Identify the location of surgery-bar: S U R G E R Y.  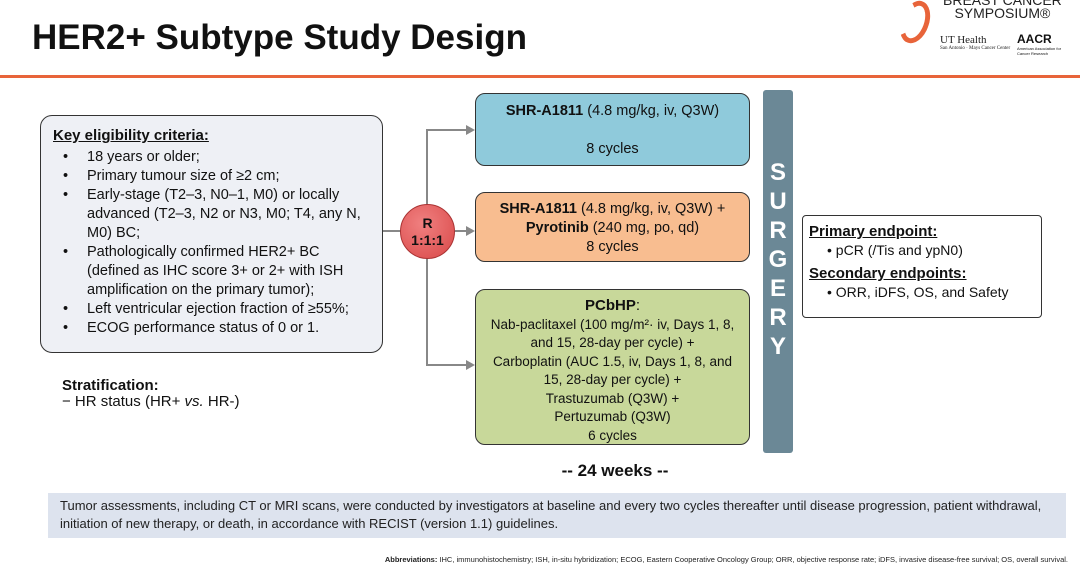
(778, 271).